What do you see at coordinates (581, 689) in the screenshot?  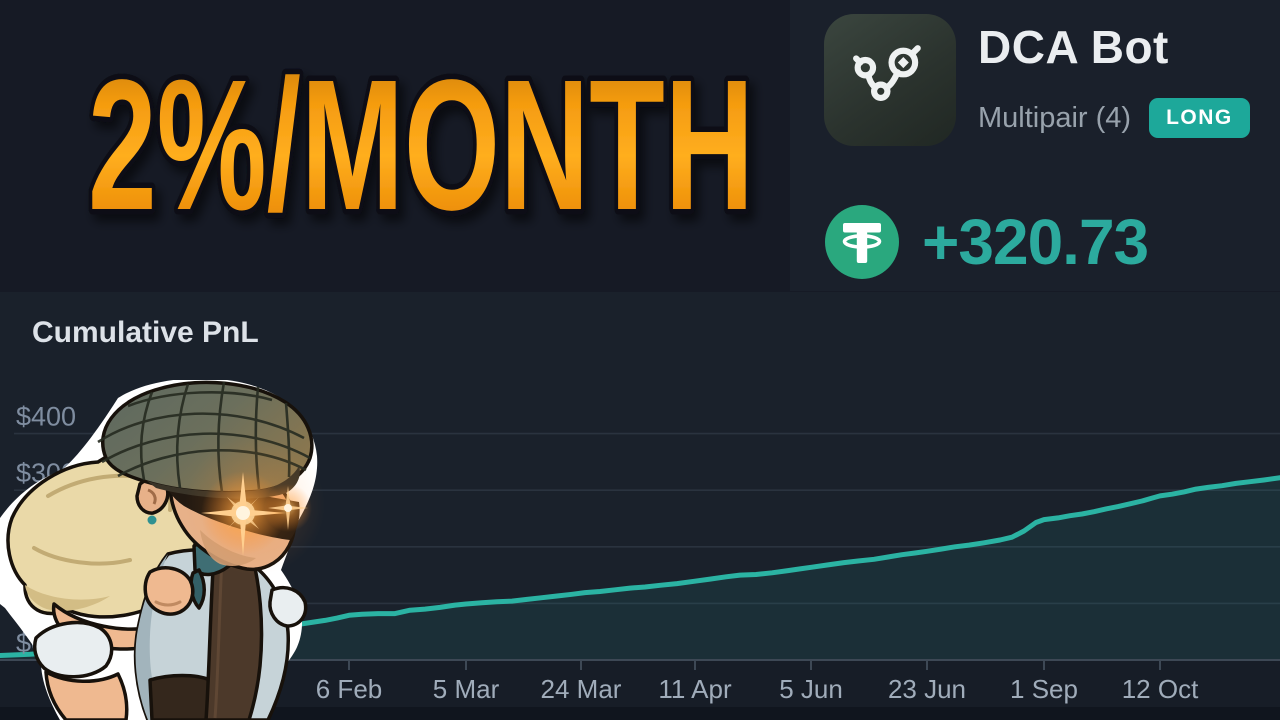 I see `x-axis-label: 24 Mar` at bounding box center [581, 689].